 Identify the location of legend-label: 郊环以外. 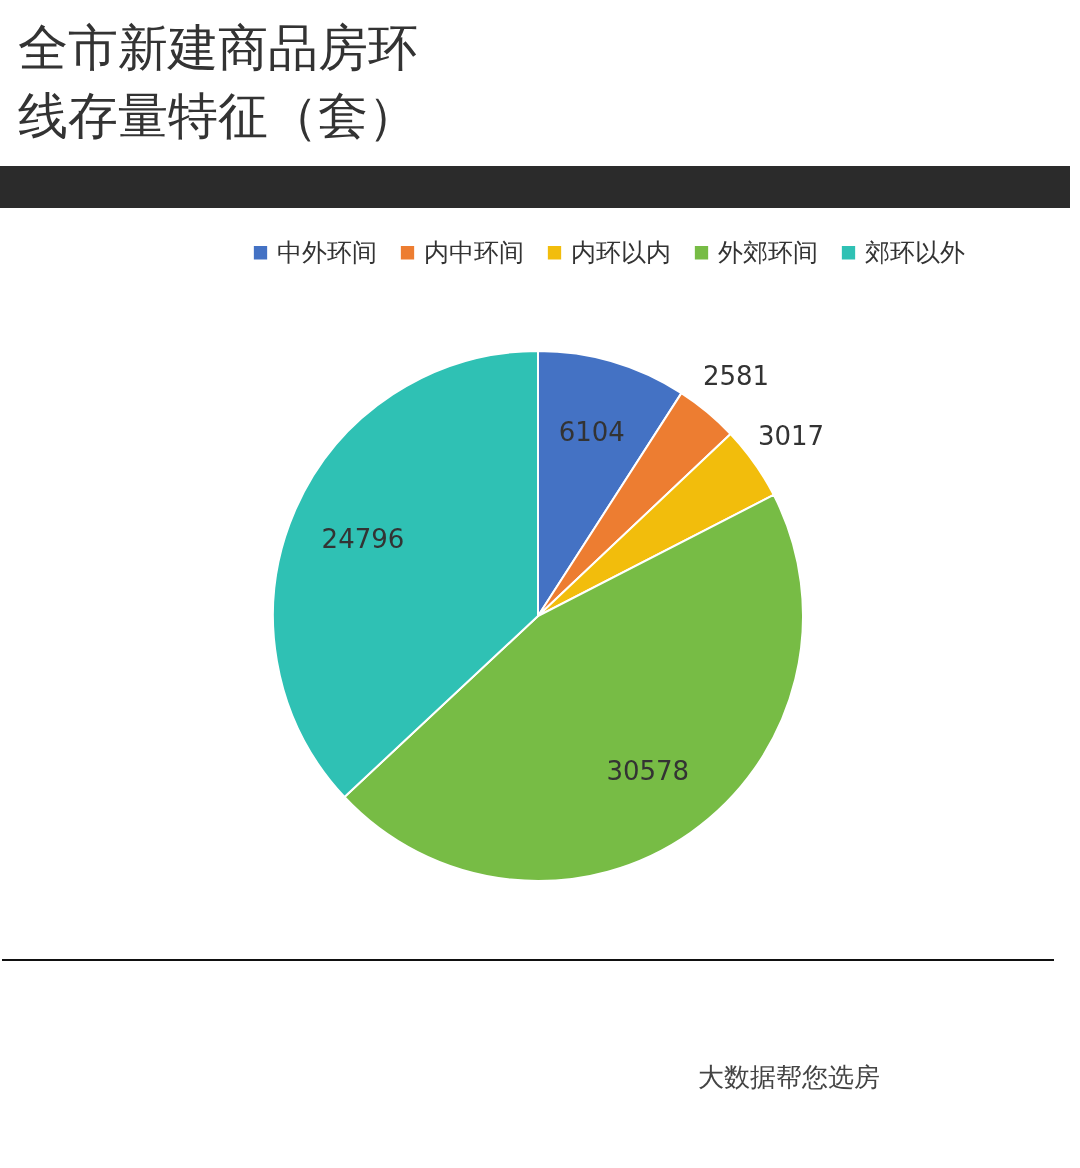
(915, 252).